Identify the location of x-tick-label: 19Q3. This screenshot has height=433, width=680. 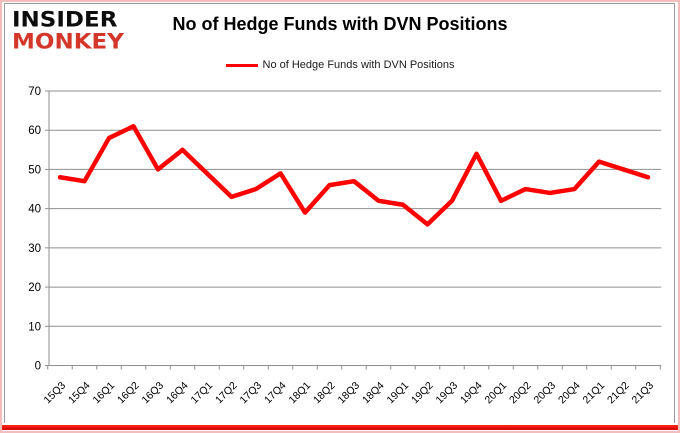
(446, 393).